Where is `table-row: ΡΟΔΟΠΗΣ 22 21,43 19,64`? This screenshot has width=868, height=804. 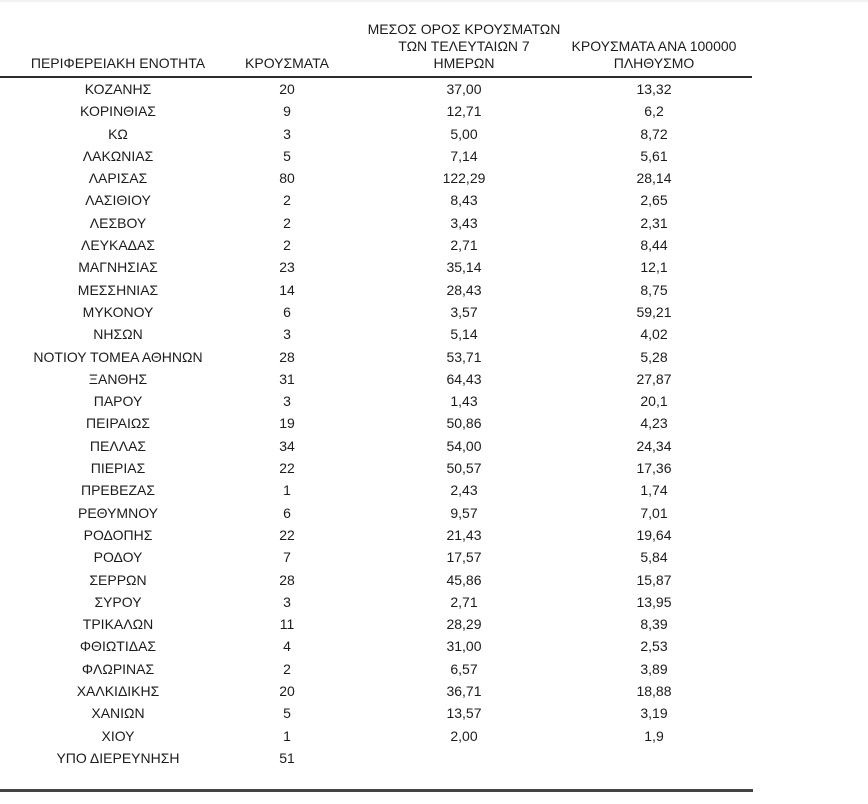 table-row: ΡΟΔΟΠΗΣ 22 21,43 19,64 is located at coordinates (376, 535).